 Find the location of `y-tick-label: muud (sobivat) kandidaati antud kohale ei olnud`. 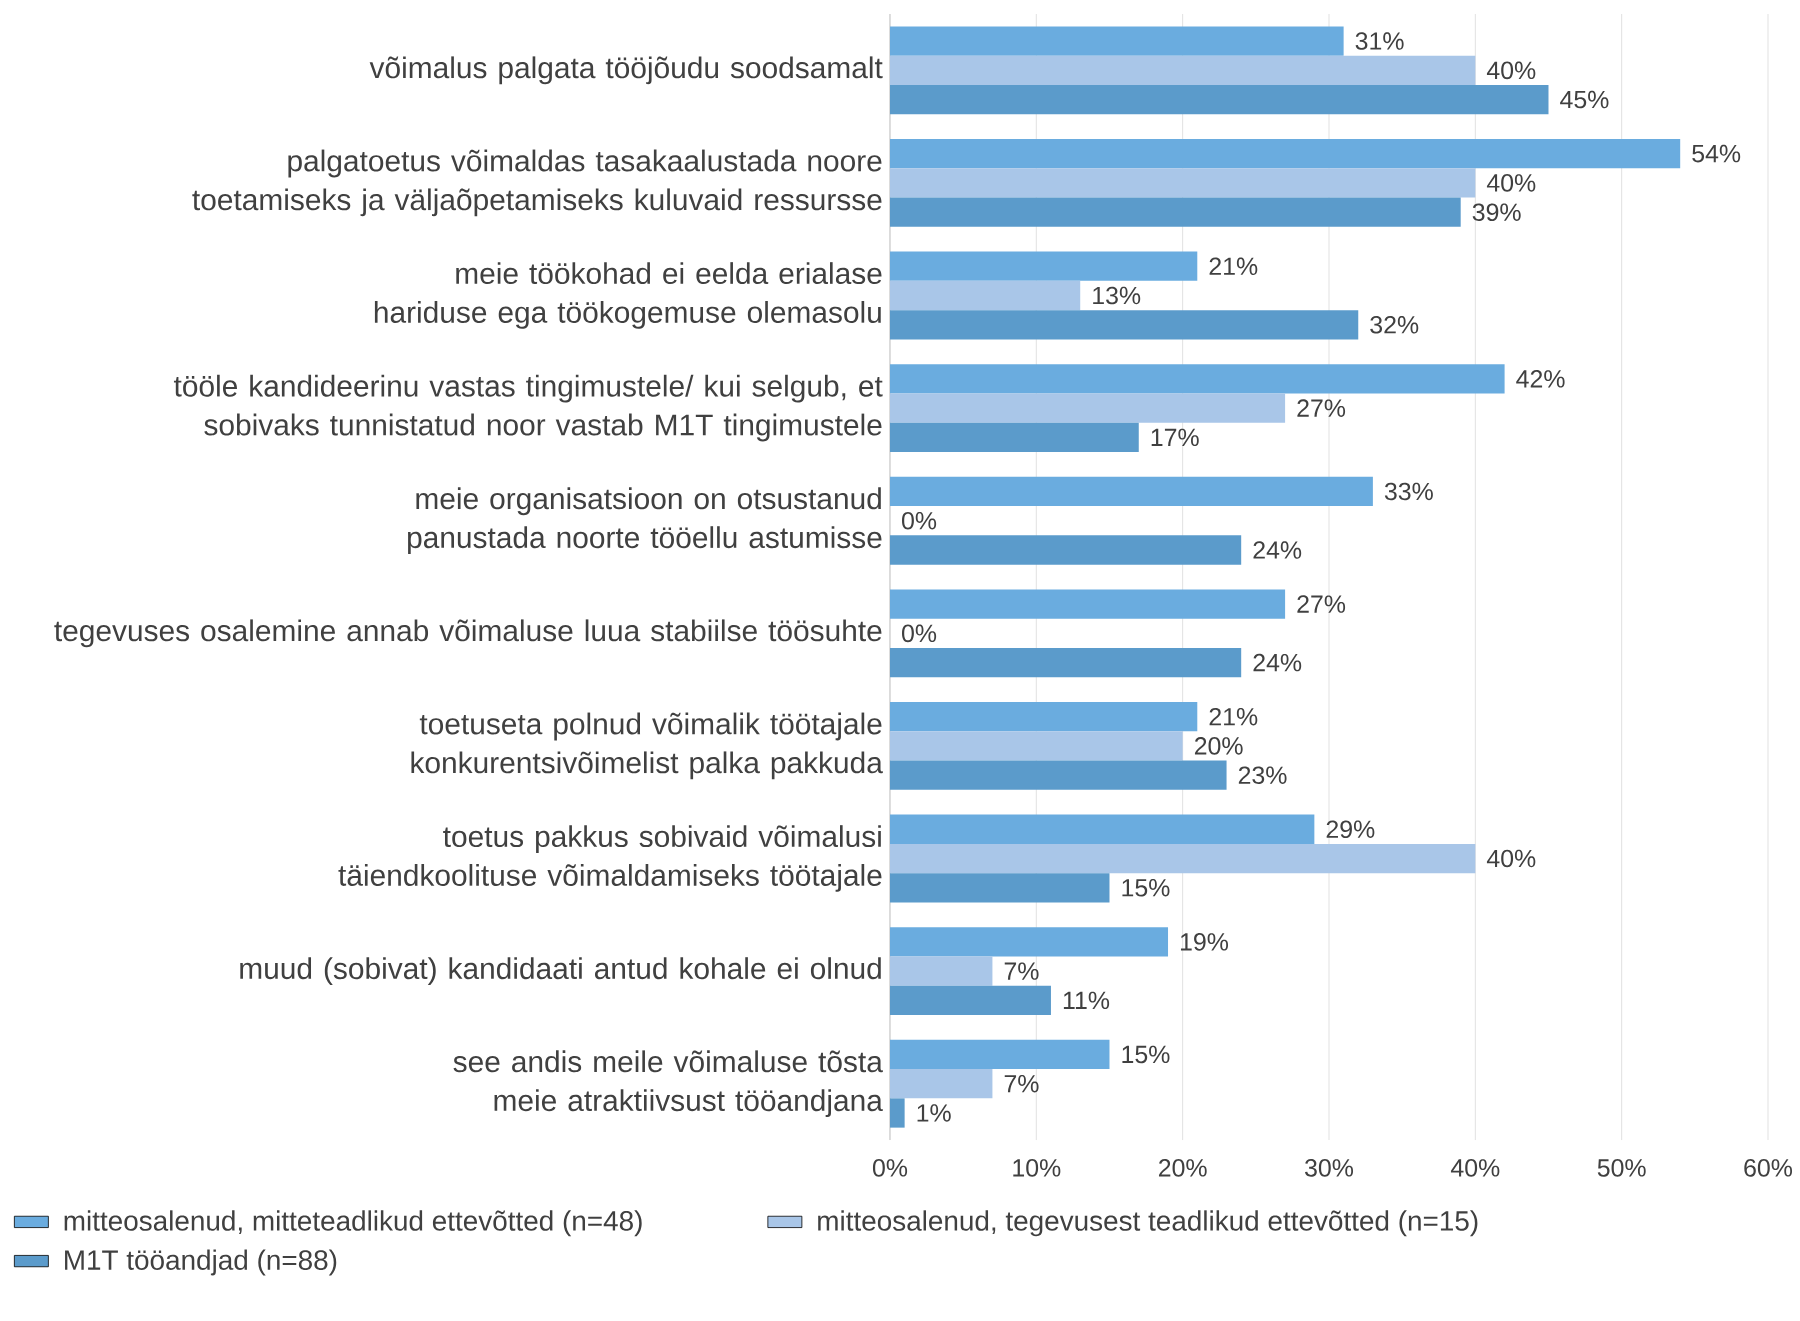

y-tick-label: muud (sobivat) kandidaati antud kohale ei olnud is located at coordinates (560, 971).